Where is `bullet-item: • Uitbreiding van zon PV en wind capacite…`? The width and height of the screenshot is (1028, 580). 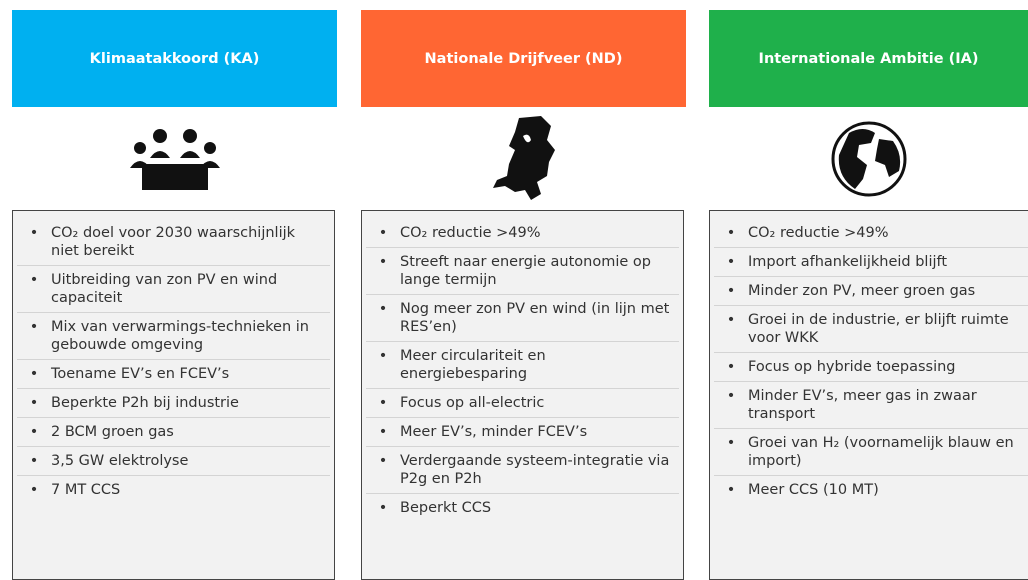 bullet-item: • Uitbreiding van zon PV en wind capacite… is located at coordinates (173, 289).